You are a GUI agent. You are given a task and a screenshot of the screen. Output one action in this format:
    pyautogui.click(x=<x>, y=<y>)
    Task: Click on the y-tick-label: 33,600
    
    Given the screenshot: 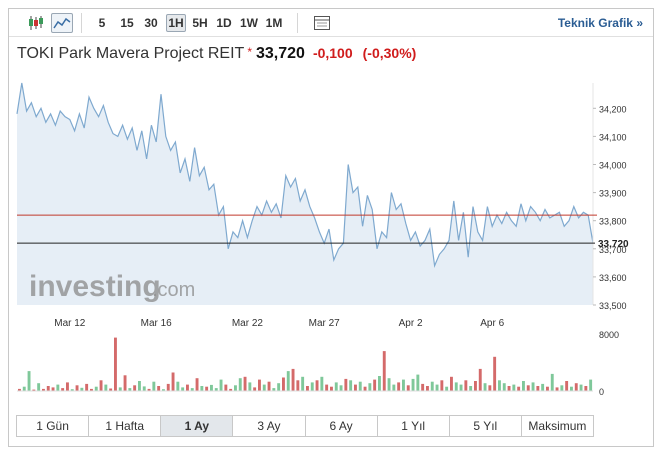 What is the action you would take?
    pyautogui.click(x=613, y=278)
    